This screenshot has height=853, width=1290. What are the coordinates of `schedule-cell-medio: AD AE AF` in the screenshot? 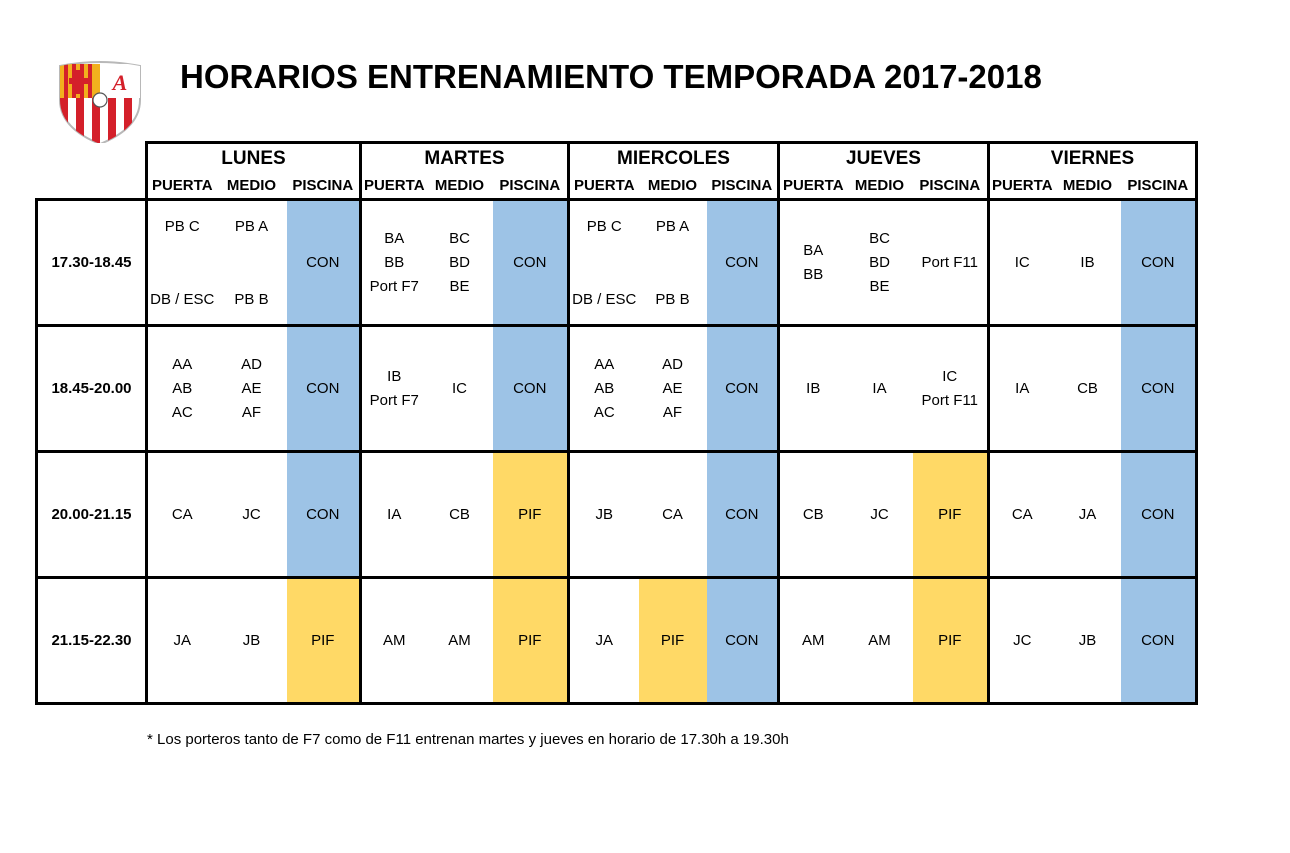 It's located at (672, 389).